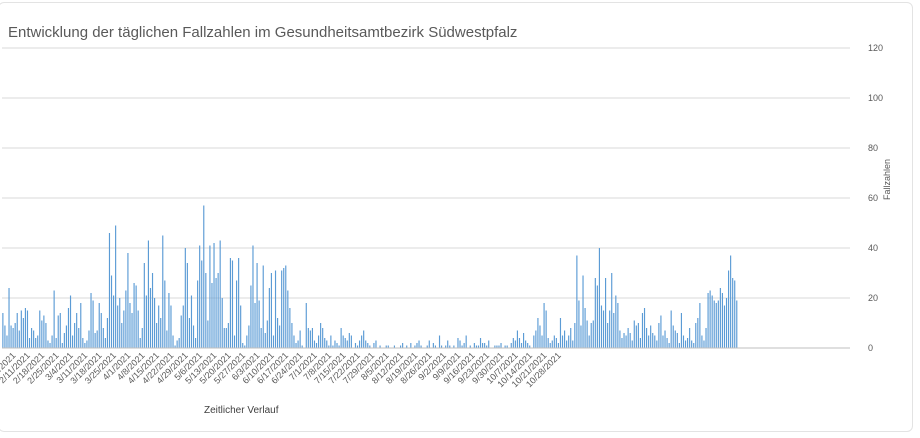  What do you see at coordinates (873, 148) in the screenshot?
I see `y-tick-label: 80` at bounding box center [873, 148].